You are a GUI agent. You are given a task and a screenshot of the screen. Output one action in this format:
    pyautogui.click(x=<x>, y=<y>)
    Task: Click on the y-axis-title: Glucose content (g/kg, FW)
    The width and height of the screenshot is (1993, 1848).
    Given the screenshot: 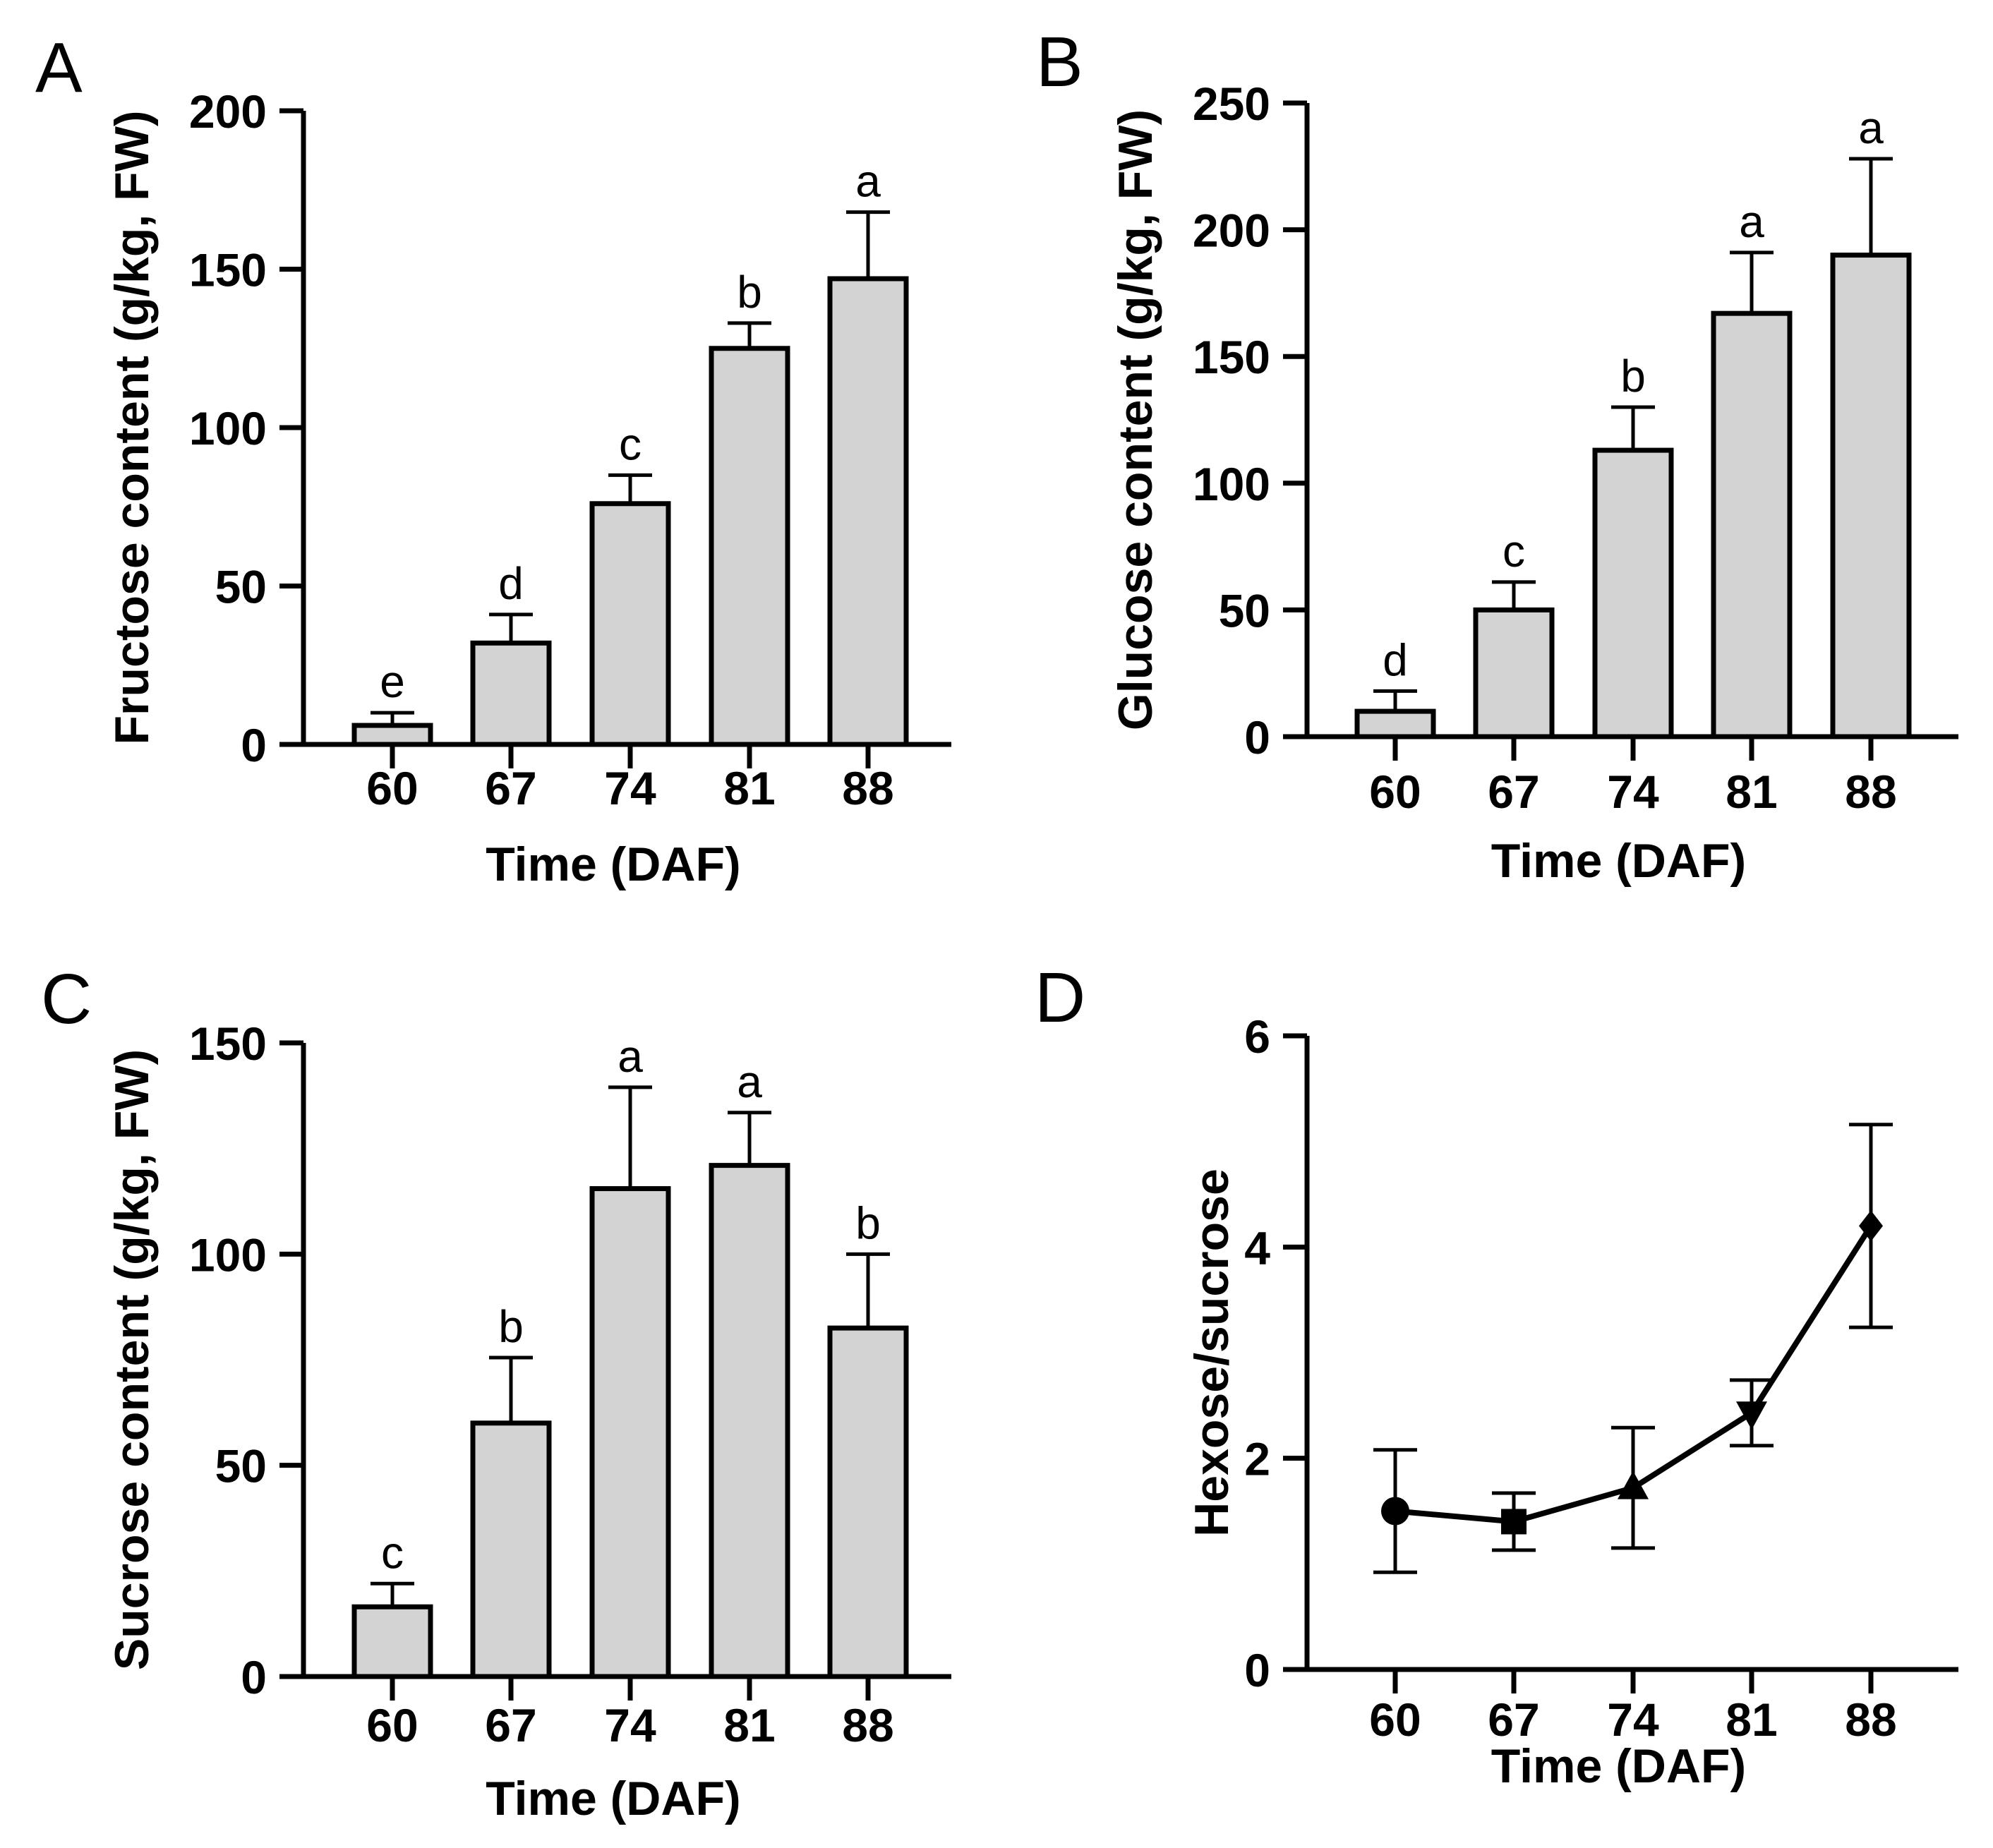 What is the action you would take?
    pyautogui.click(x=1135, y=420)
    